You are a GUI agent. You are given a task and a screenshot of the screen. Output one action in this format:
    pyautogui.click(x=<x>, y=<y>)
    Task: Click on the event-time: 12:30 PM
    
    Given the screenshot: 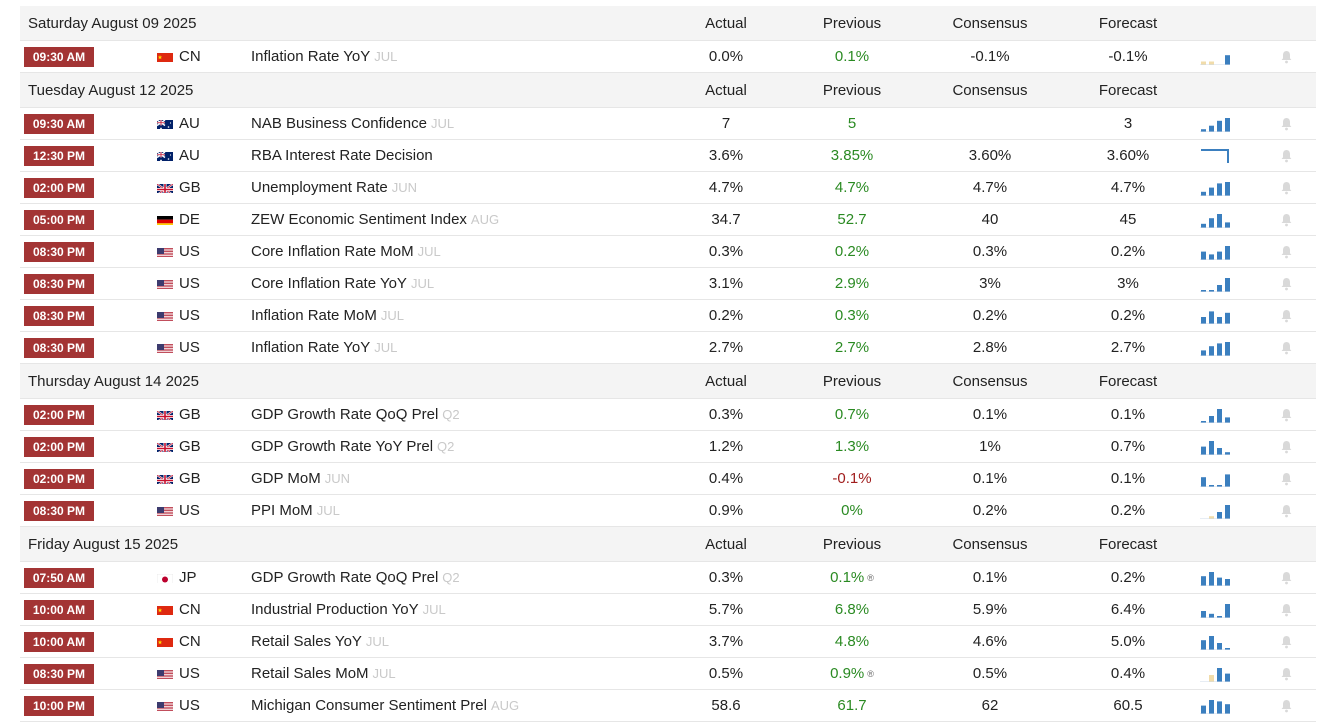 What is the action you would take?
    pyautogui.click(x=59, y=155)
    